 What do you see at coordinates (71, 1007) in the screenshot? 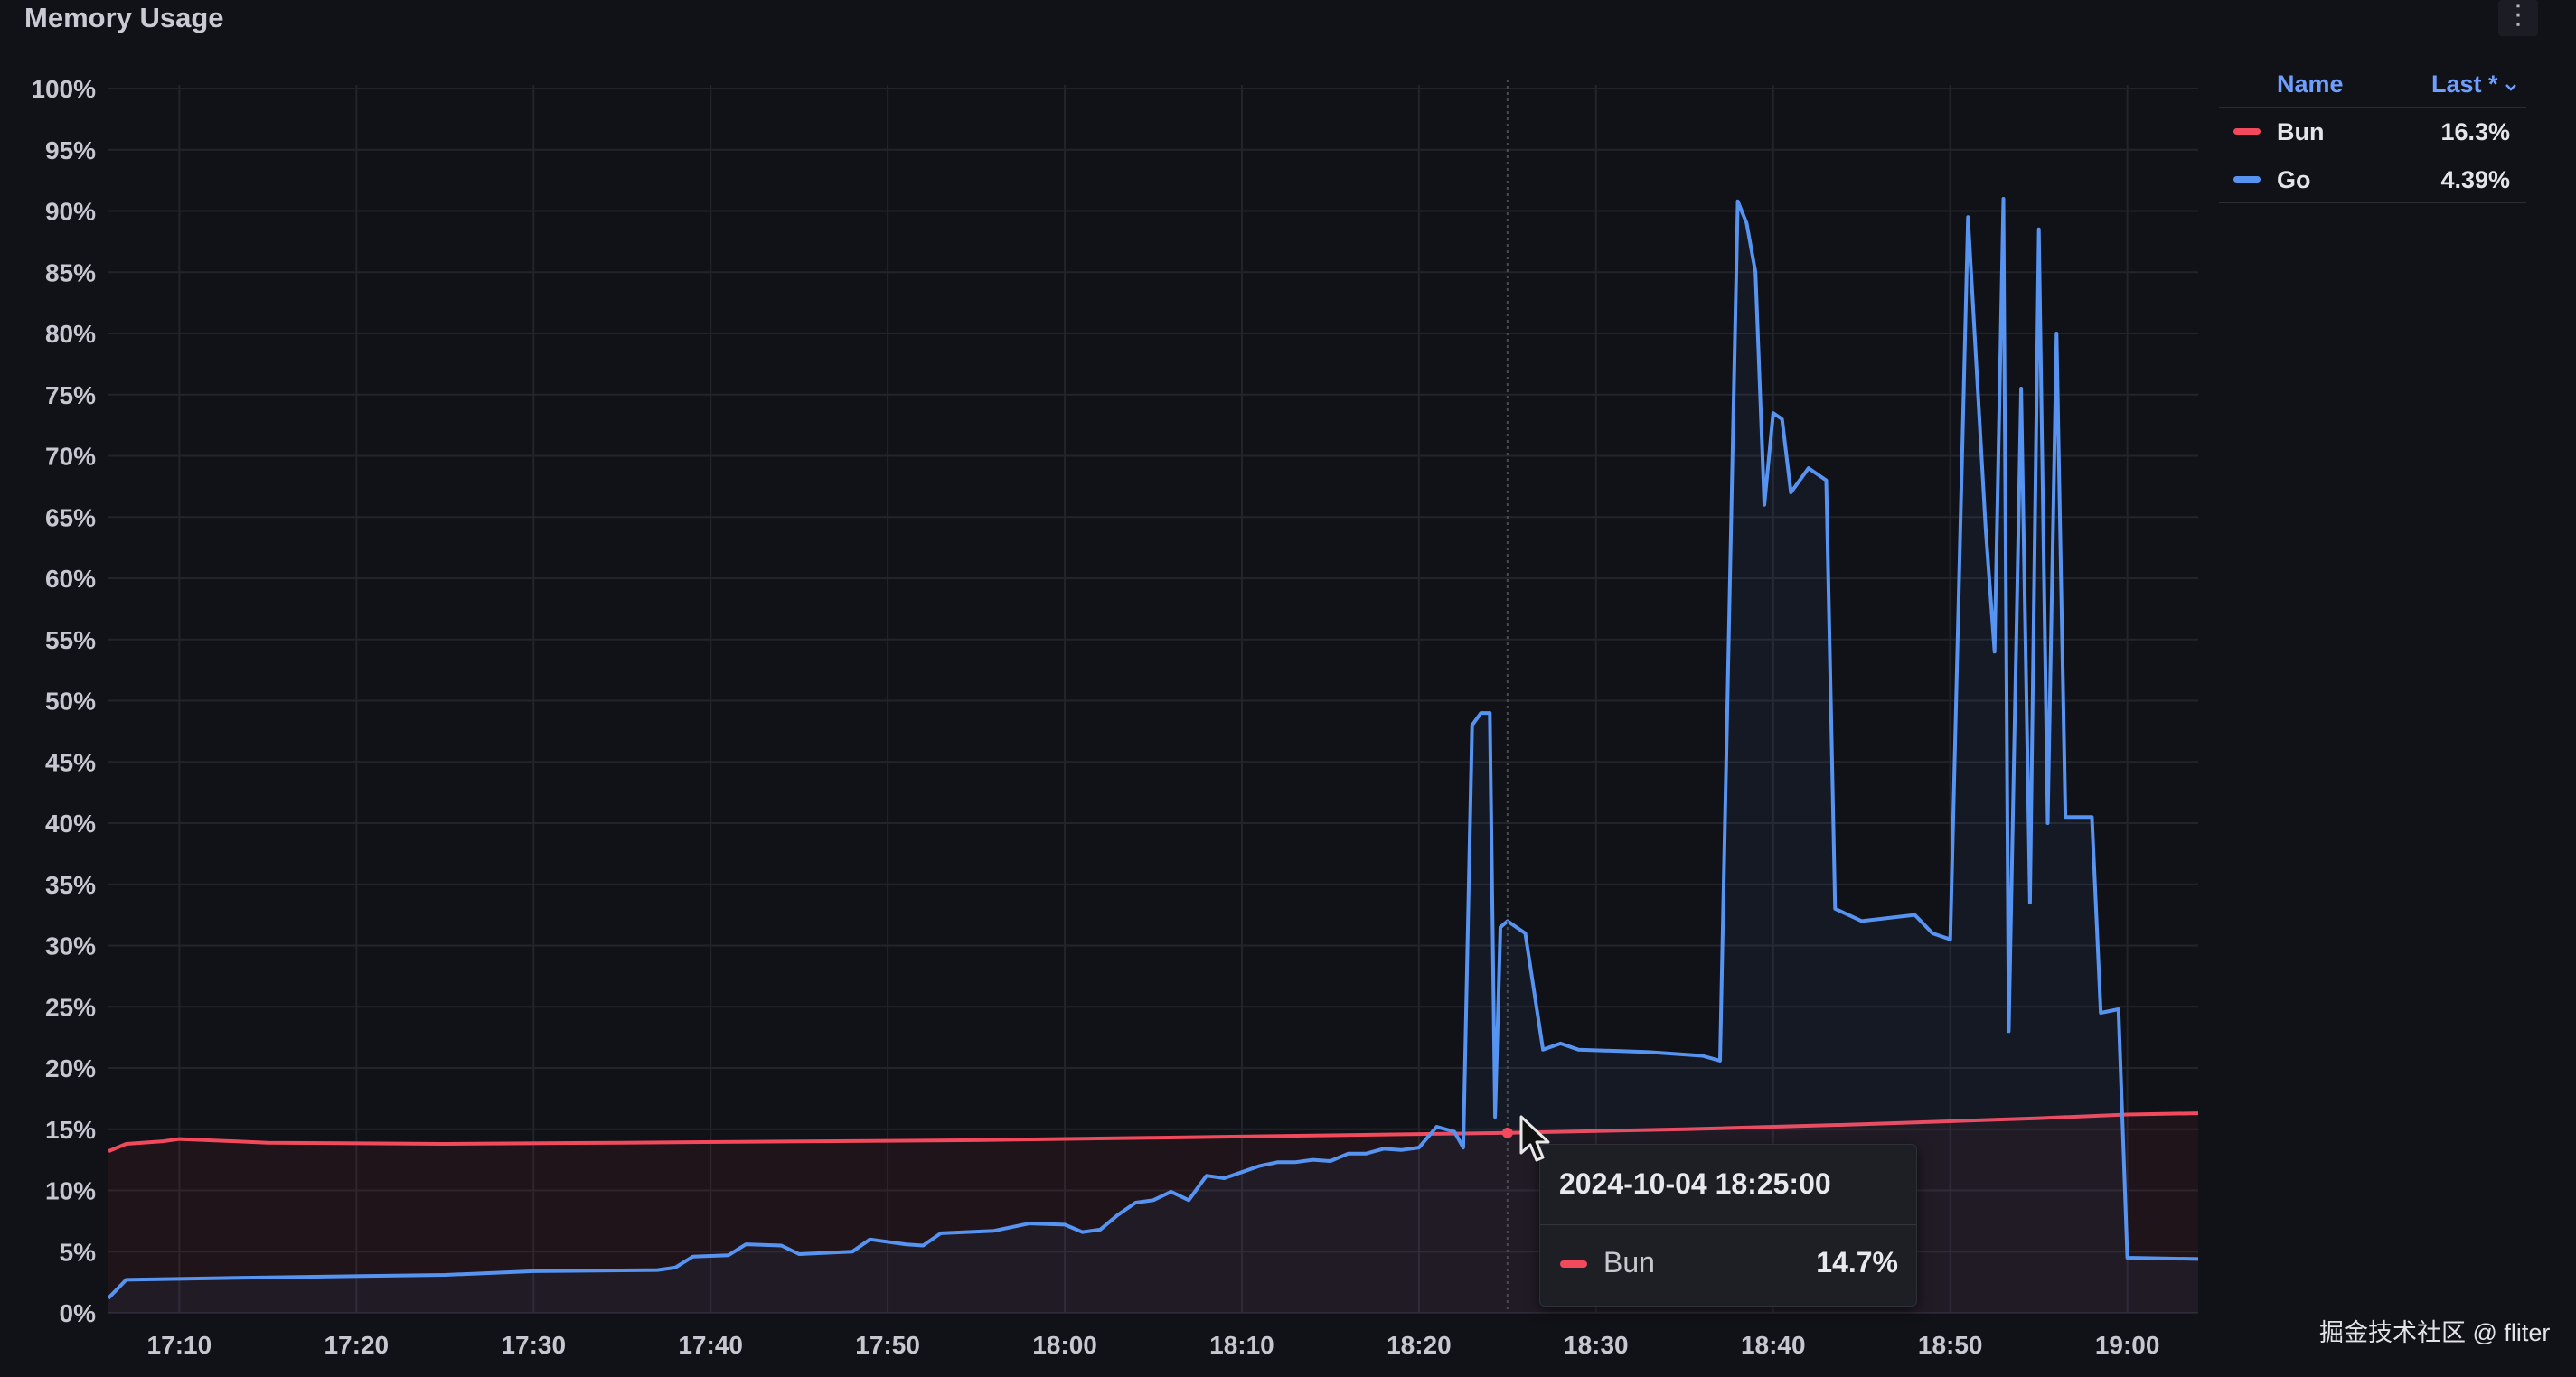
I see `y-tick-label: 25%` at bounding box center [71, 1007].